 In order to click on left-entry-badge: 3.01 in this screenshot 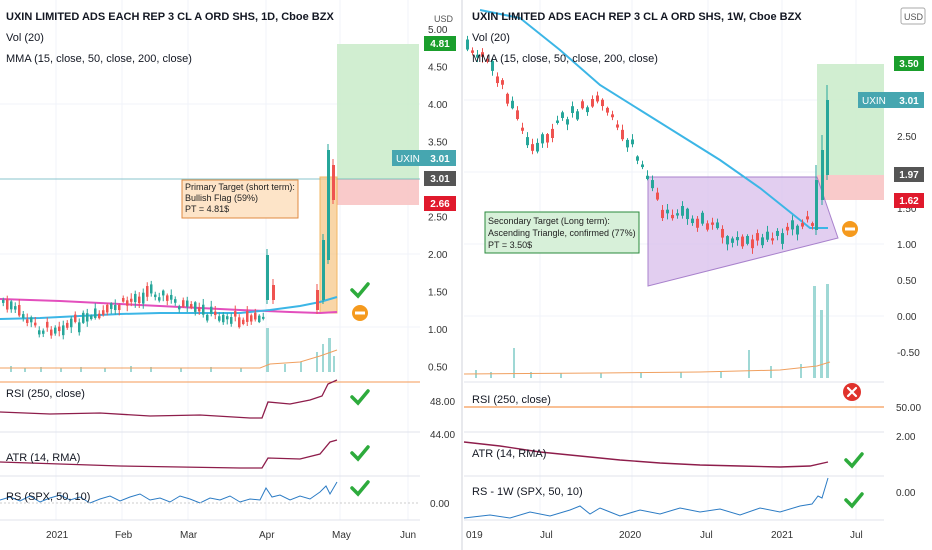, I will do `click(440, 179)`.